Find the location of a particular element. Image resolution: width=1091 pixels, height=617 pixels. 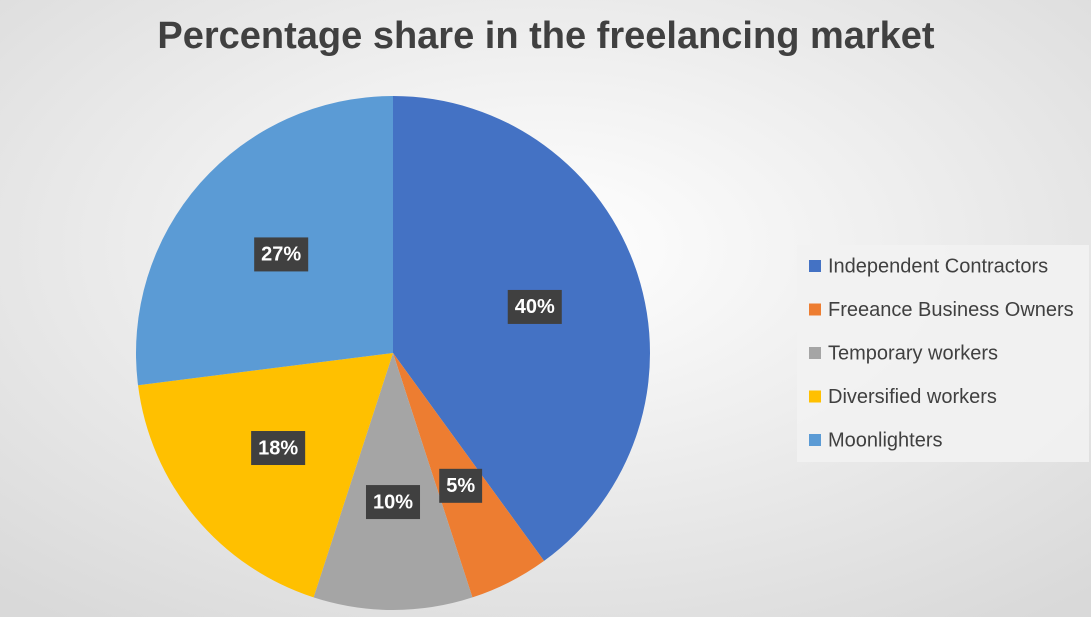

data-label: 18% is located at coordinates (278, 448).